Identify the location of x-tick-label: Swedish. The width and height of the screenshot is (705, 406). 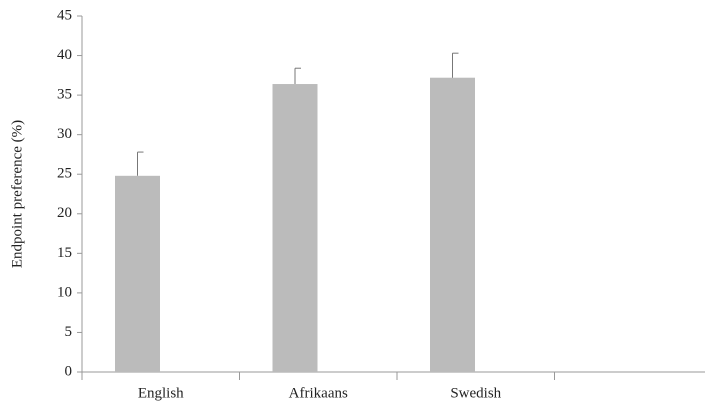
(475, 393).